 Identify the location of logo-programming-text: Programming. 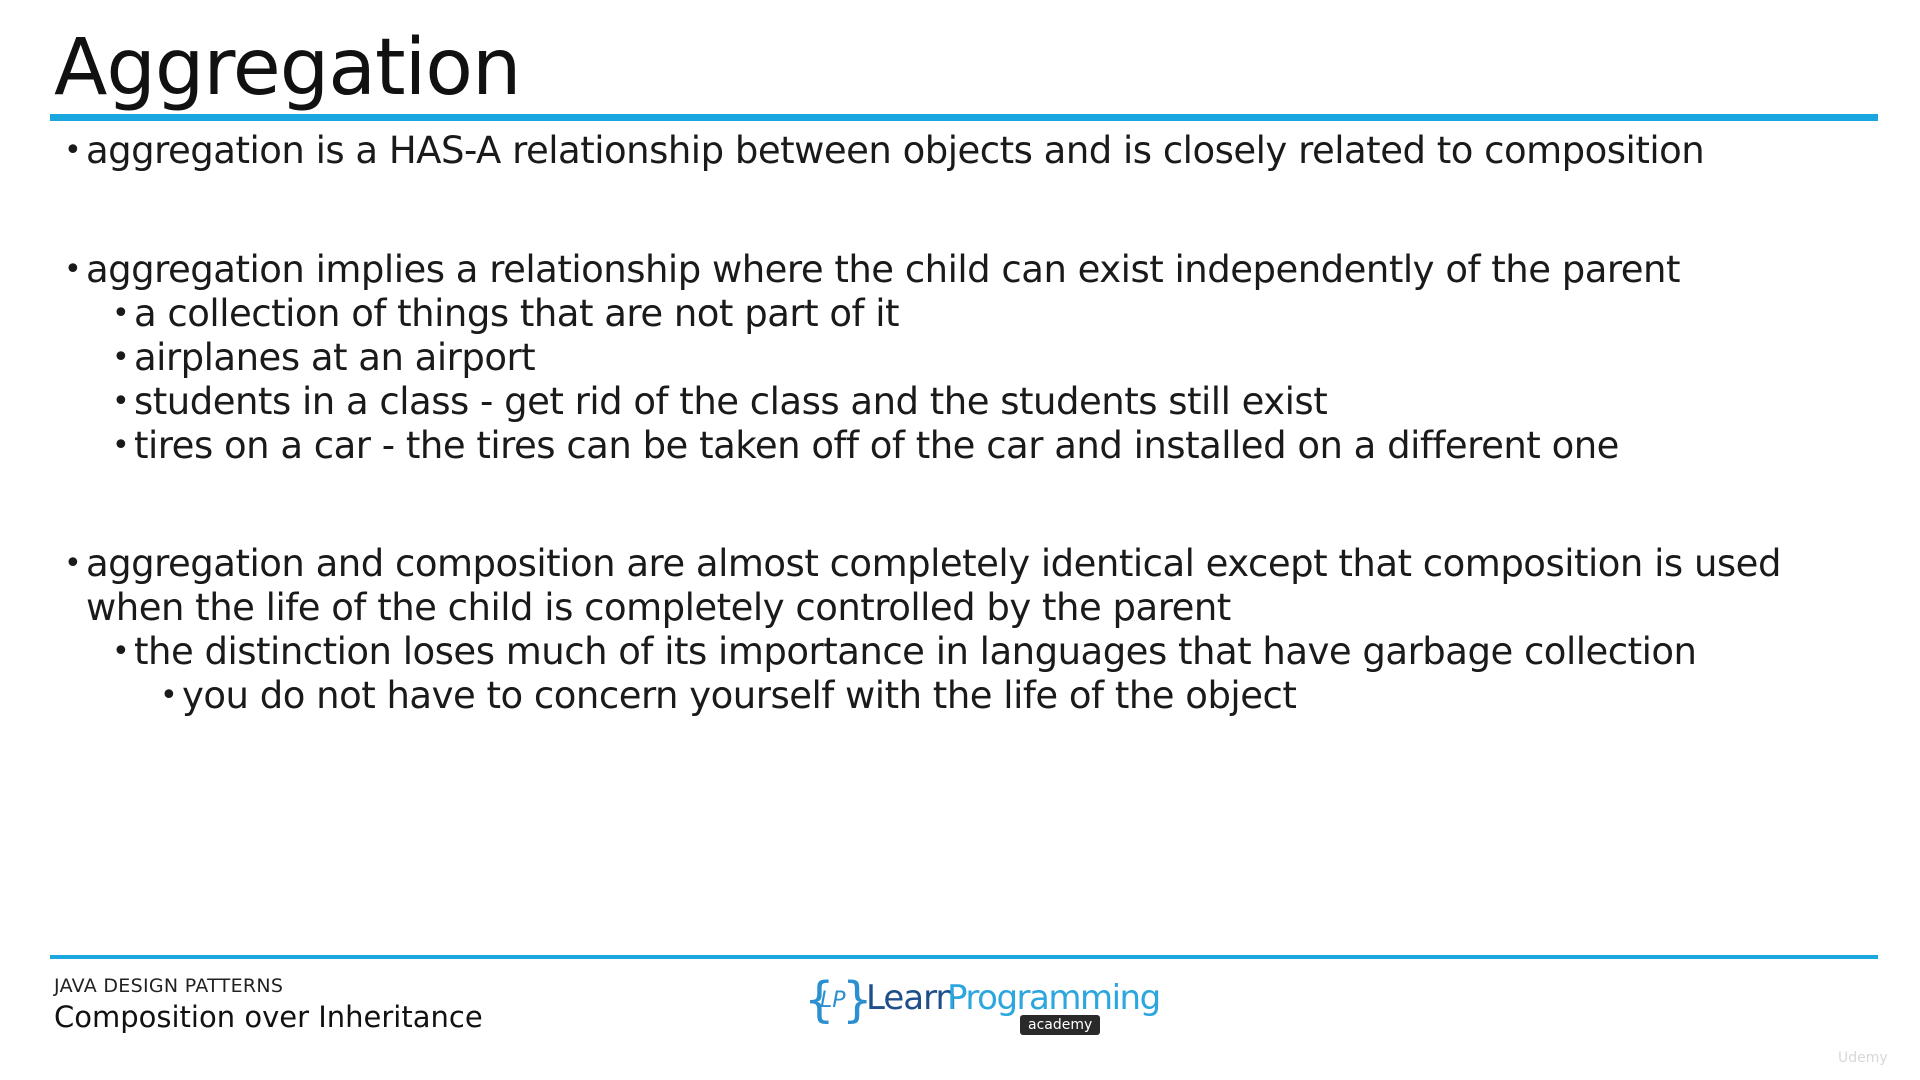
(1054, 998).